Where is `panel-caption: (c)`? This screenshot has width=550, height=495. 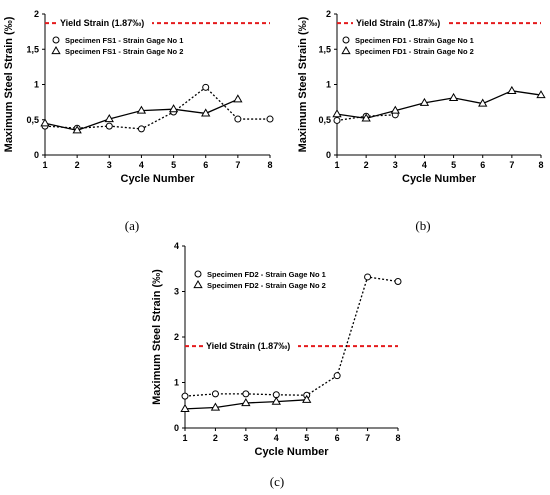
panel-caption: (c) is located at coordinates (277, 481).